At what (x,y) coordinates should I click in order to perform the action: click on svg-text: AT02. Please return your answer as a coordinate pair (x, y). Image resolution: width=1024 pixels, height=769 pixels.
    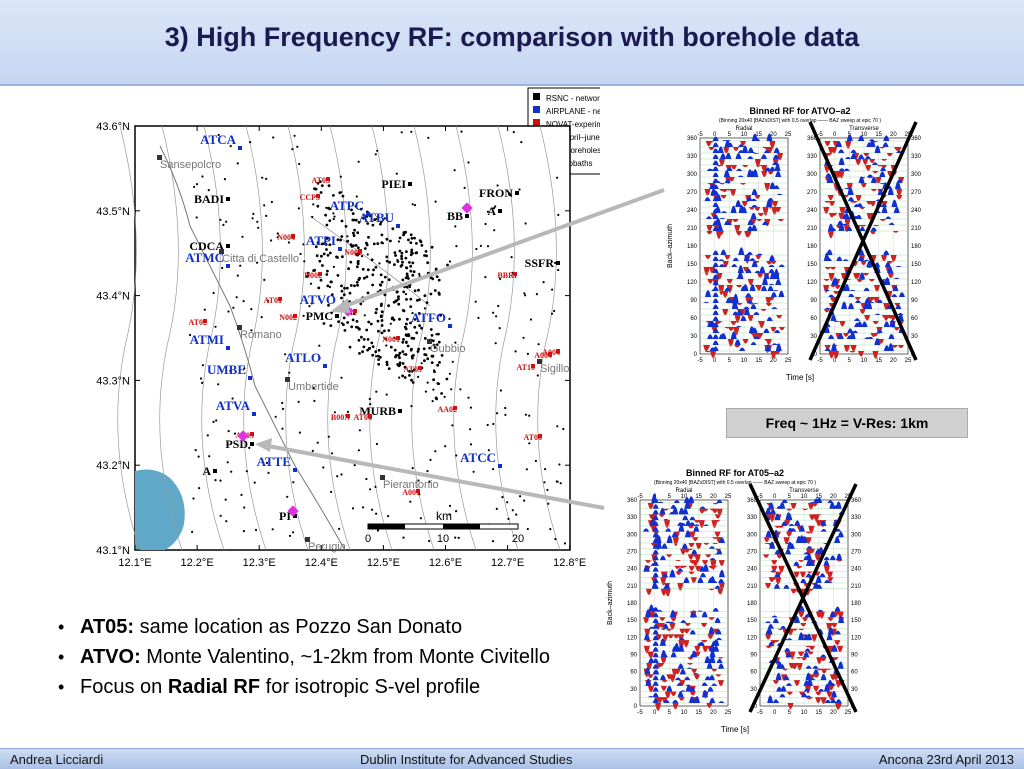
    Looking at the image, I should click on (197, 322).